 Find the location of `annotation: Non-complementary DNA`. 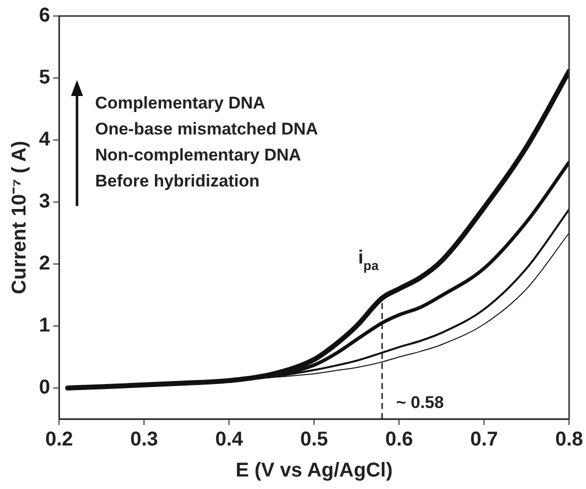

annotation: Non-complementary DNA is located at coordinates (198, 155).